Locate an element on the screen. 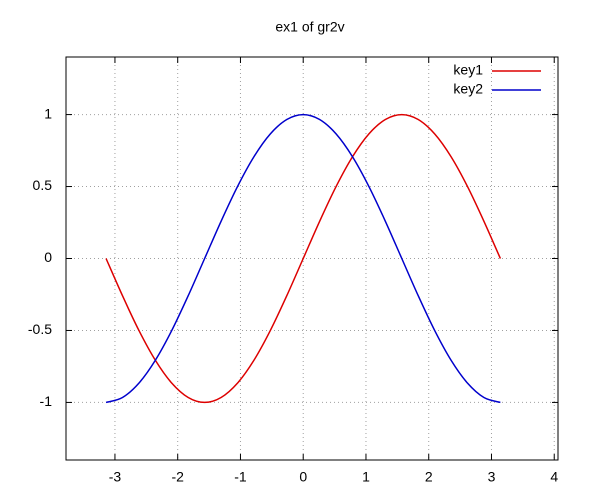 Image resolution: width=600 pixels, height=500 pixels. x-tick-label: 0 is located at coordinates (303, 477).